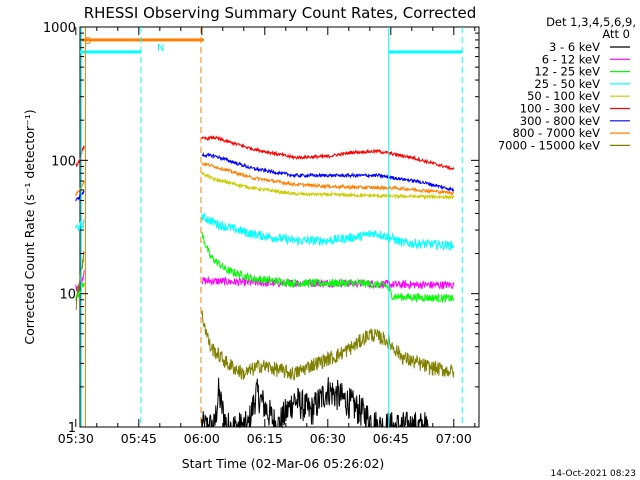 This screenshot has width=640, height=480. Describe the element at coordinates (328, 438) in the screenshot. I see `x-tick-label: 06:30` at that location.